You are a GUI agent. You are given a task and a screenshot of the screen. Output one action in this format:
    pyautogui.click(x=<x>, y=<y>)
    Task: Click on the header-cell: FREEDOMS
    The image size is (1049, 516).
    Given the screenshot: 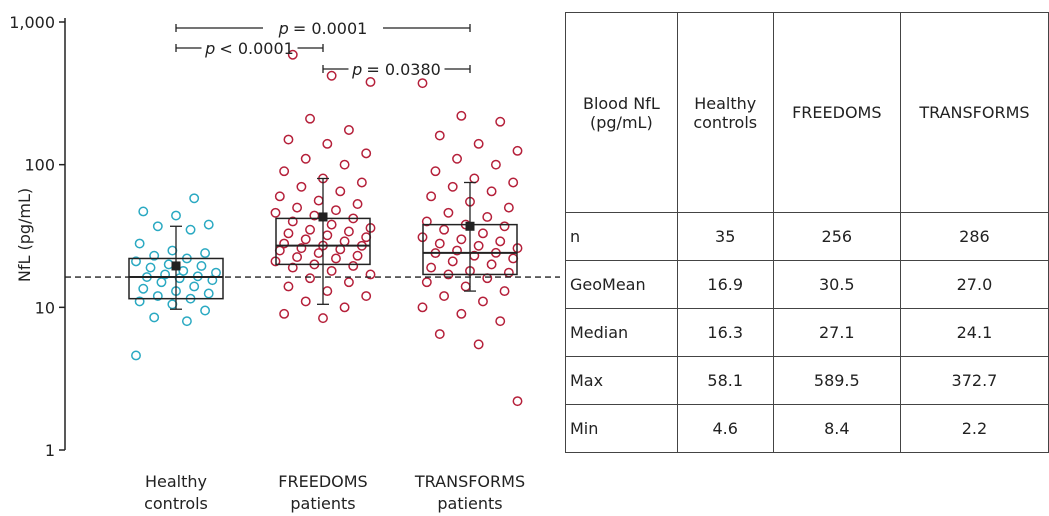 What is the action you would take?
    pyautogui.click(x=836, y=112)
    